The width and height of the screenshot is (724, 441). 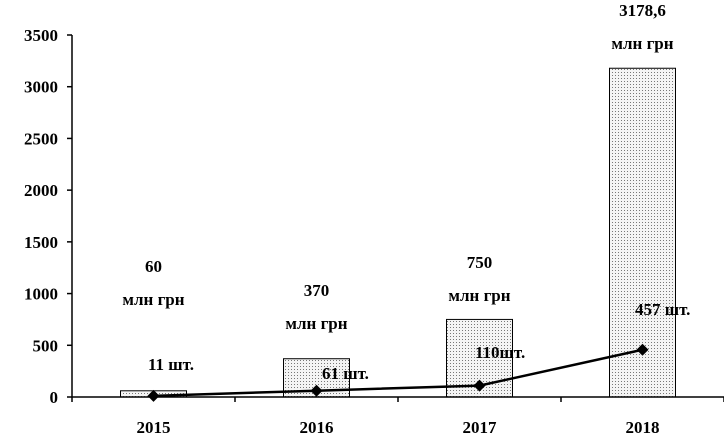 What do you see at coordinates (171, 364) in the screenshot?
I see `count-value-label: 11 шт.` at bounding box center [171, 364].